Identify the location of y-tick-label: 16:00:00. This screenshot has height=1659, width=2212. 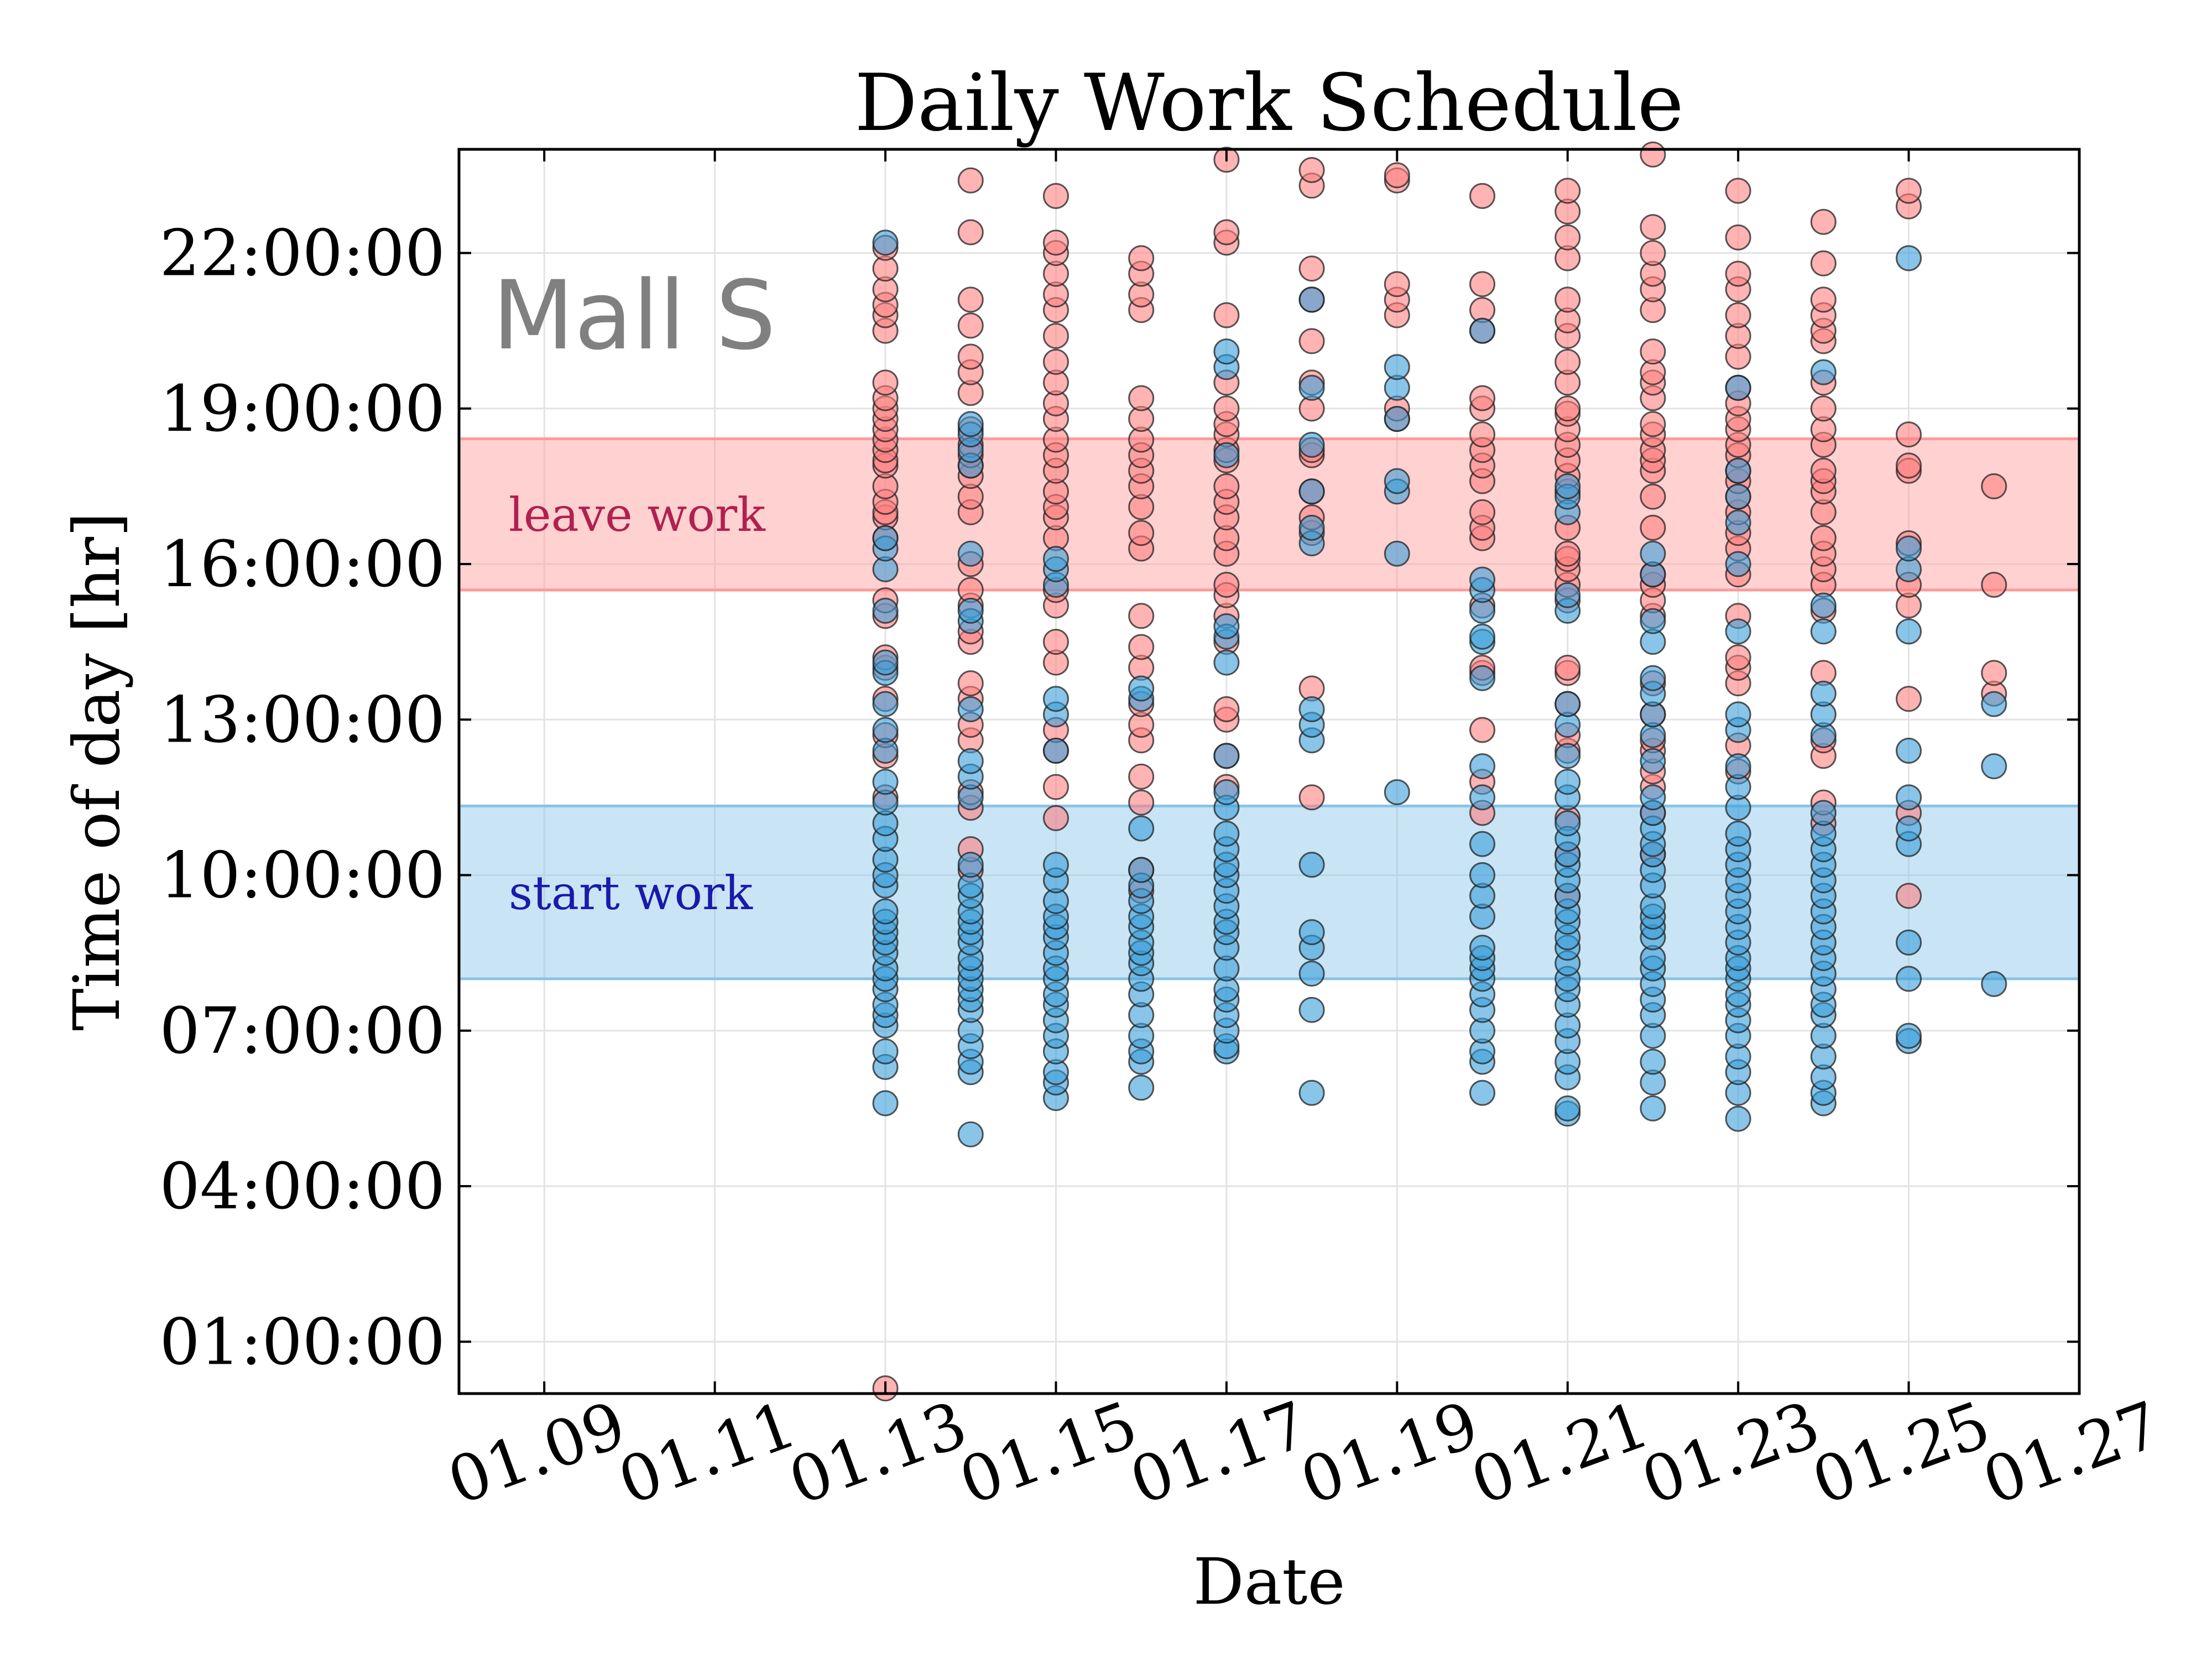
(303, 565).